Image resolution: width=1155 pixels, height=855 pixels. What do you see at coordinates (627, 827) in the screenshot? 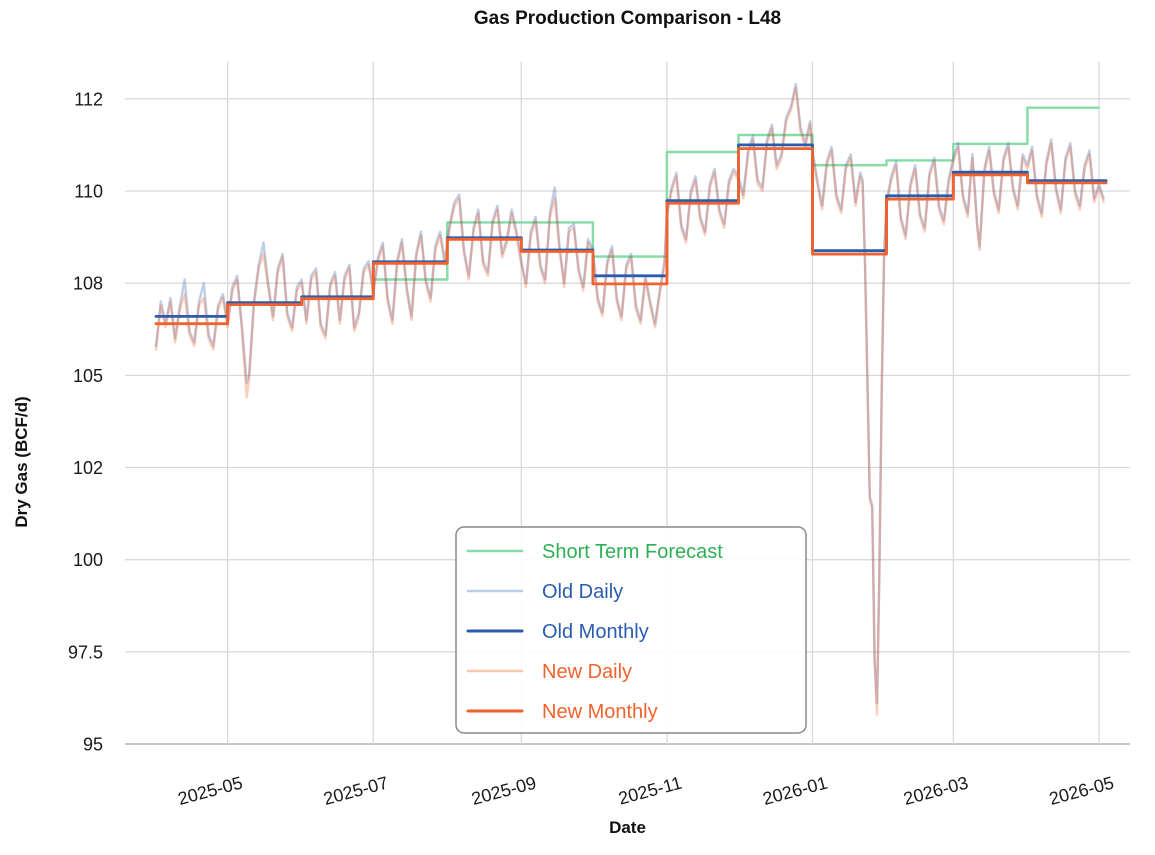
I see `x-axis-title: Date` at bounding box center [627, 827].